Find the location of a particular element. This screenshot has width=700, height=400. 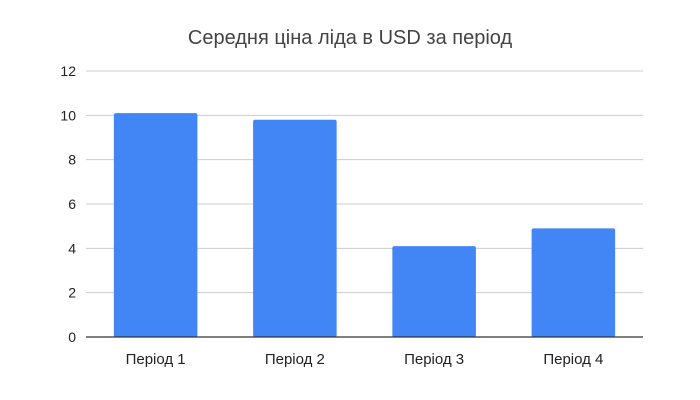

y-tick-label: 8 is located at coordinates (72, 160).